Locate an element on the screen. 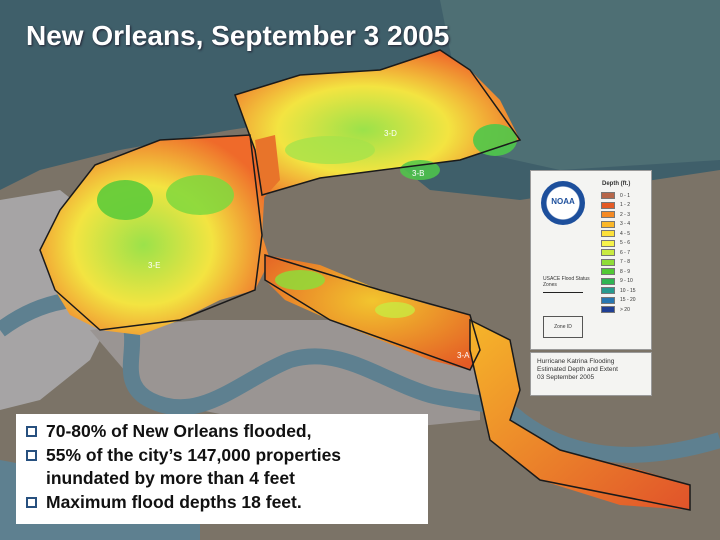 The image size is (720, 540). noaa-logo-text: NOAA is located at coordinates (563, 201).